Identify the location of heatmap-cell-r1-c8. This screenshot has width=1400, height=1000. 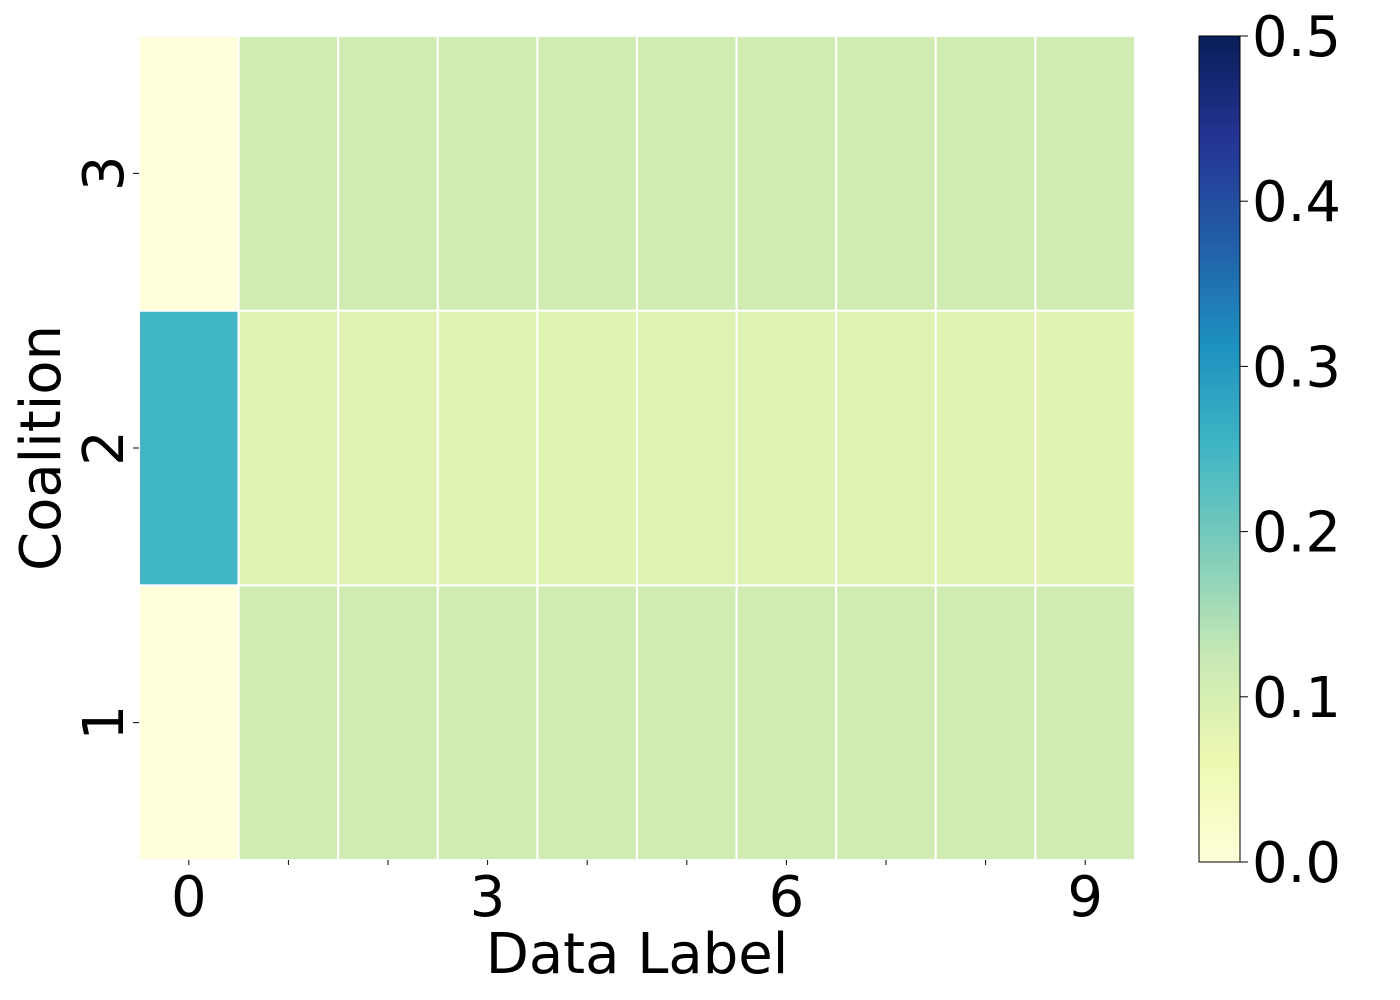
(985, 722).